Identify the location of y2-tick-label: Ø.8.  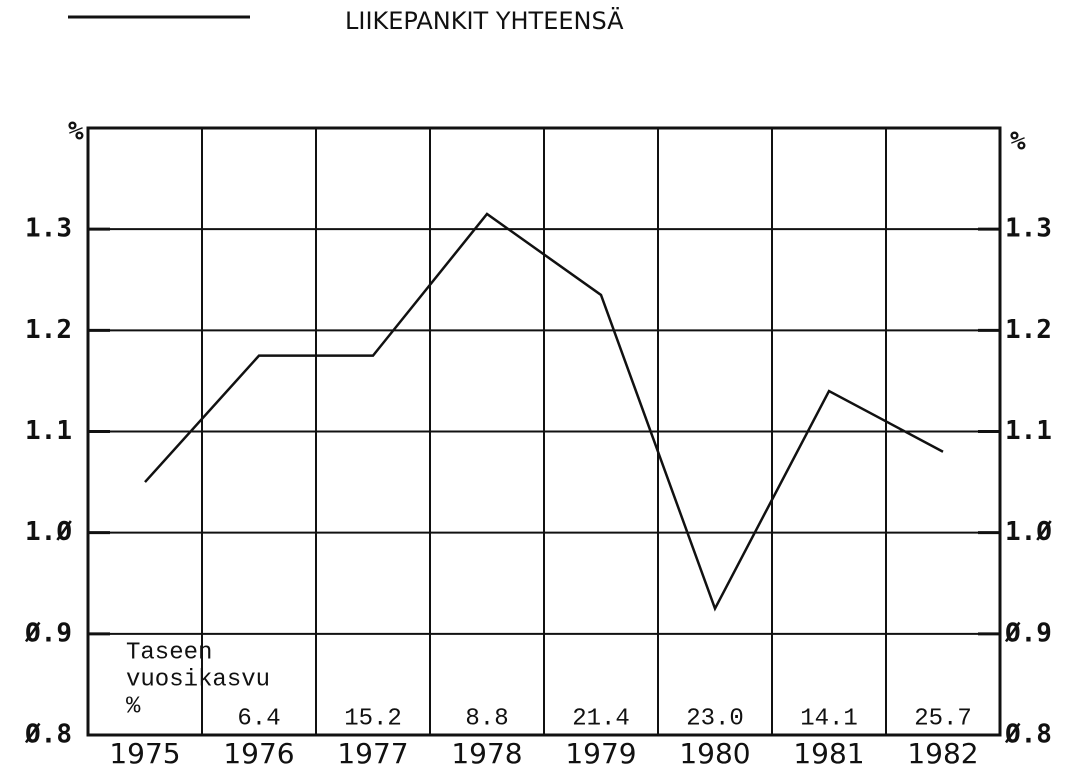
(1028, 735).